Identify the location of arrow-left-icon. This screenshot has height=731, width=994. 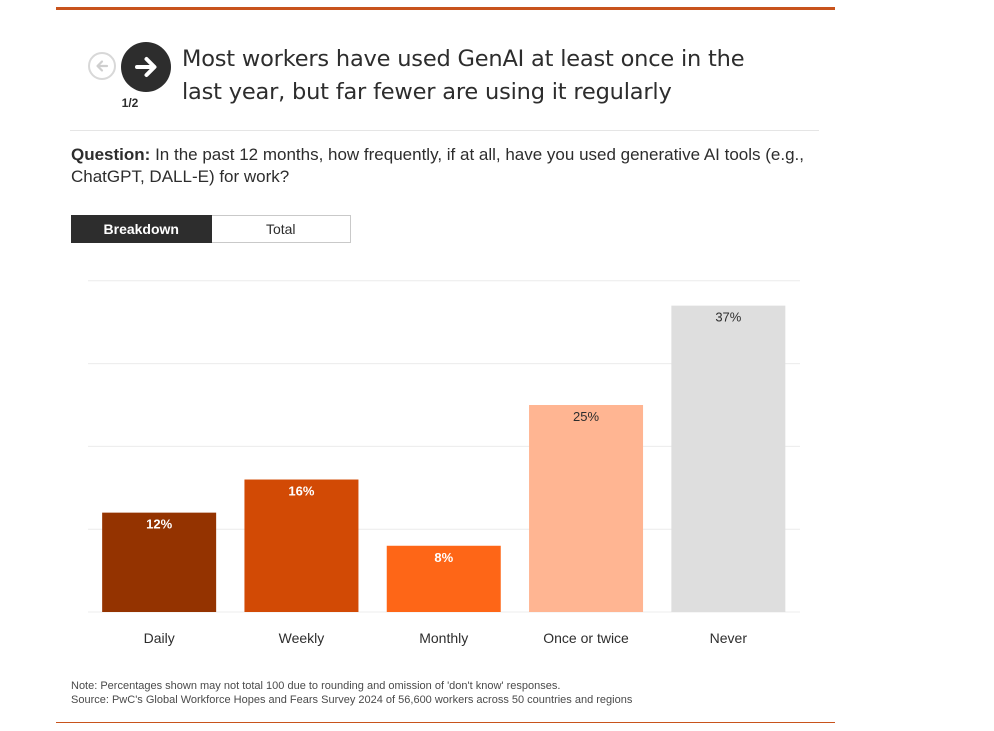
(102, 66).